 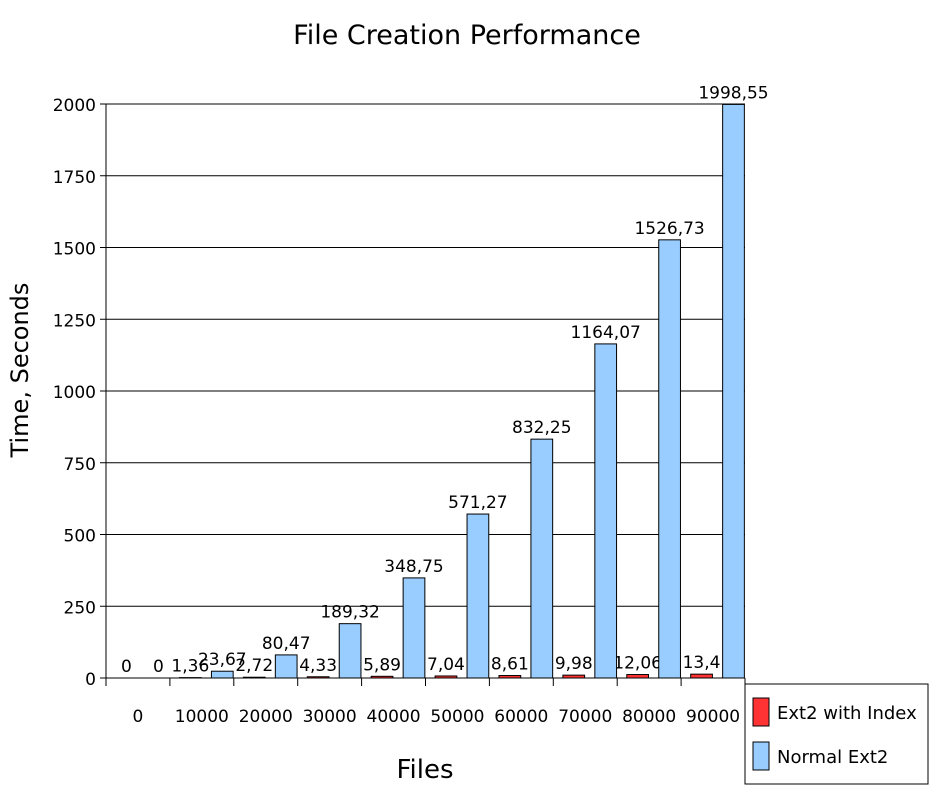 I want to click on data-label: 13,4, so click(x=702, y=663).